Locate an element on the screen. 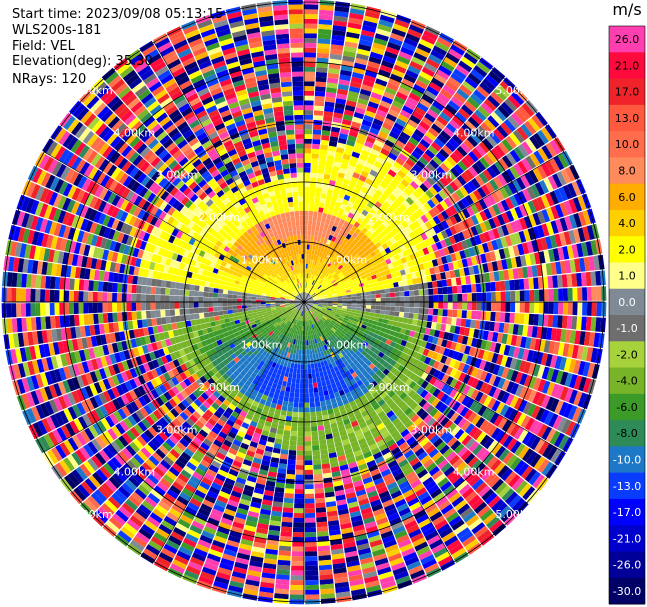 The height and width of the screenshot is (607, 647). colorbar-tick-label: 1.0 is located at coordinates (627, 276).